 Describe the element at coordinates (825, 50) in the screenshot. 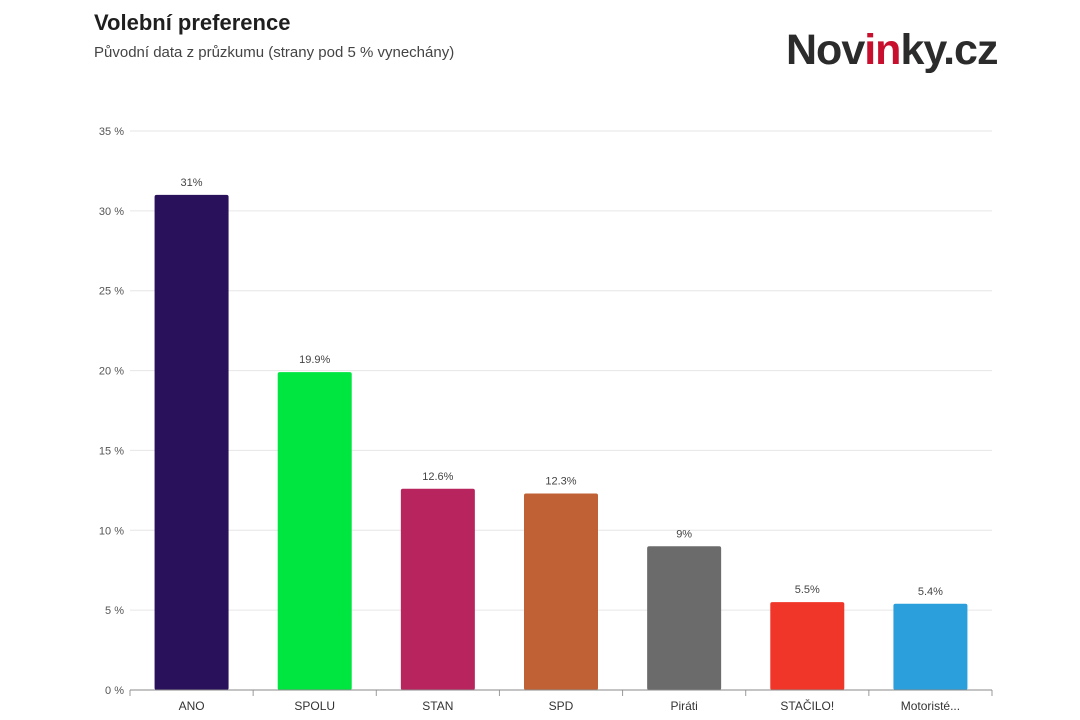

I see `logo-part-1: Nov` at that location.